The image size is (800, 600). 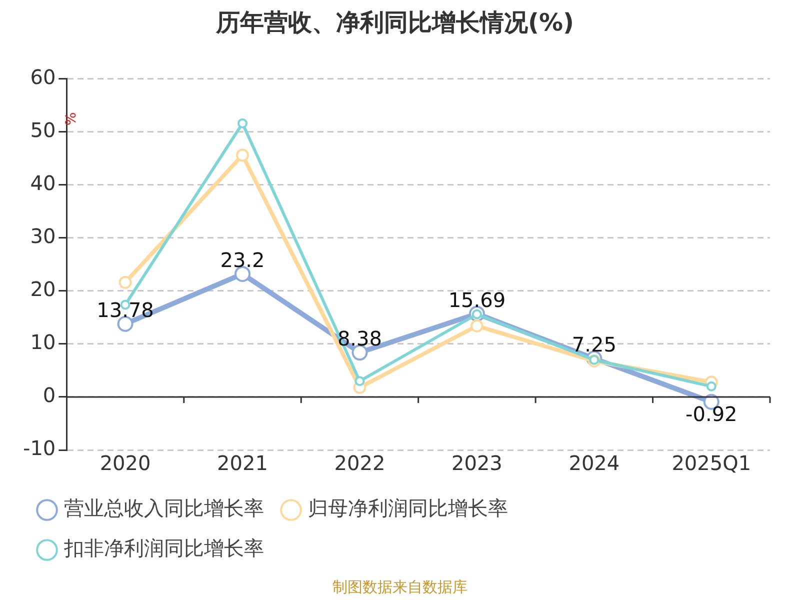 I want to click on data-label: 23.2, so click(x=242, y=260).